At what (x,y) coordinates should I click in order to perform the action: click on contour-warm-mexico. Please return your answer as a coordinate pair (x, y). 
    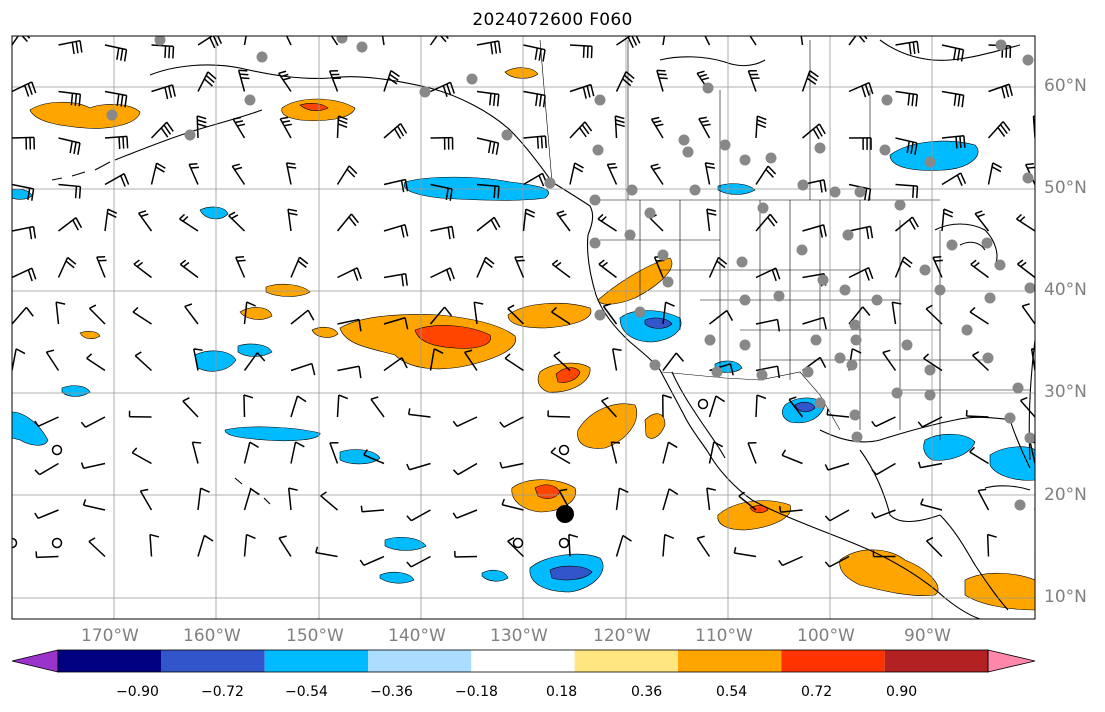
    Looking at the image, I should click on (754, 515).